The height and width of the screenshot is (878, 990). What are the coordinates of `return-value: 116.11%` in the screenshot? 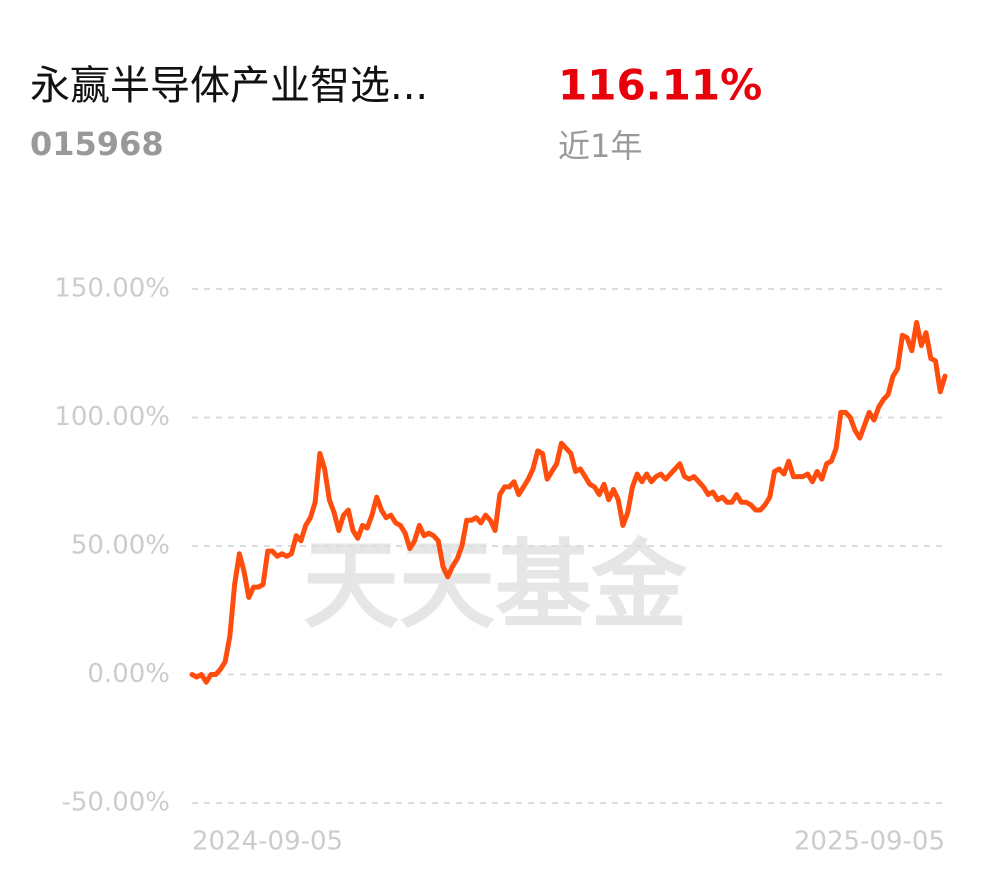 It's located at (660, 85).